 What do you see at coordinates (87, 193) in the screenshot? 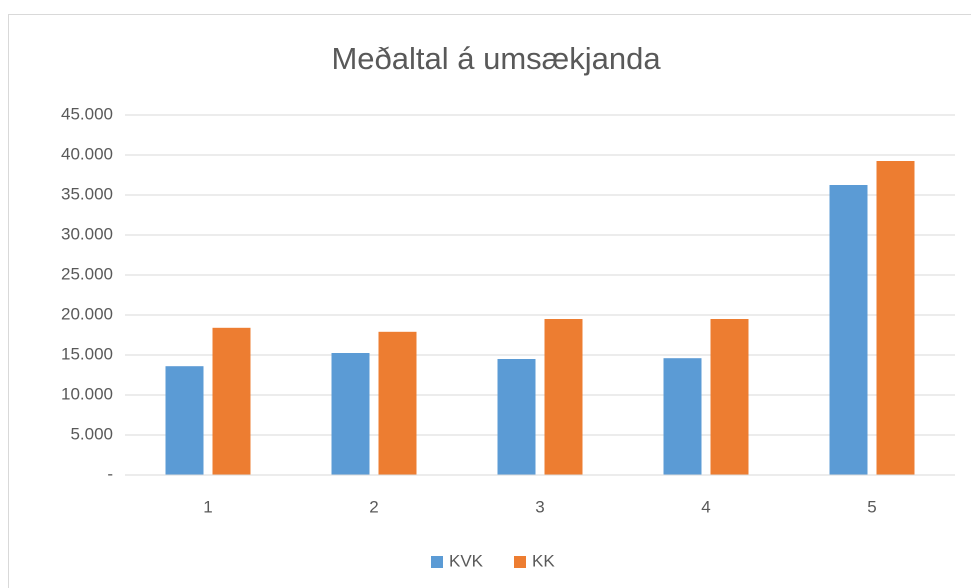
I see `y-tick-label: 35.000` at bounding box center [87, 193].